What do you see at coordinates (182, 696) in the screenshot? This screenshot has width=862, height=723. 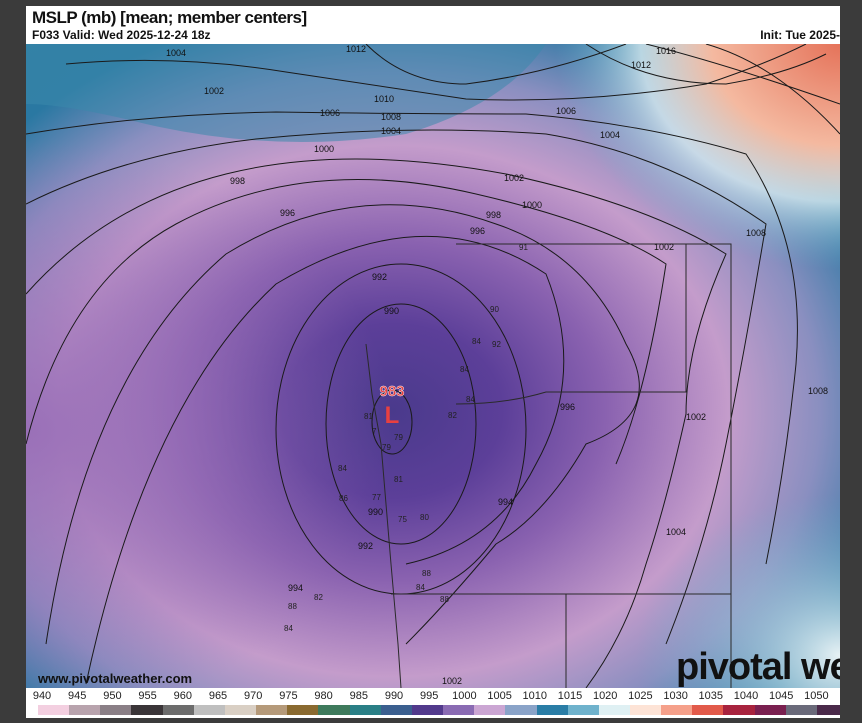 I see `colorbar-tick-label: 960` at bounding box center [182, 696].